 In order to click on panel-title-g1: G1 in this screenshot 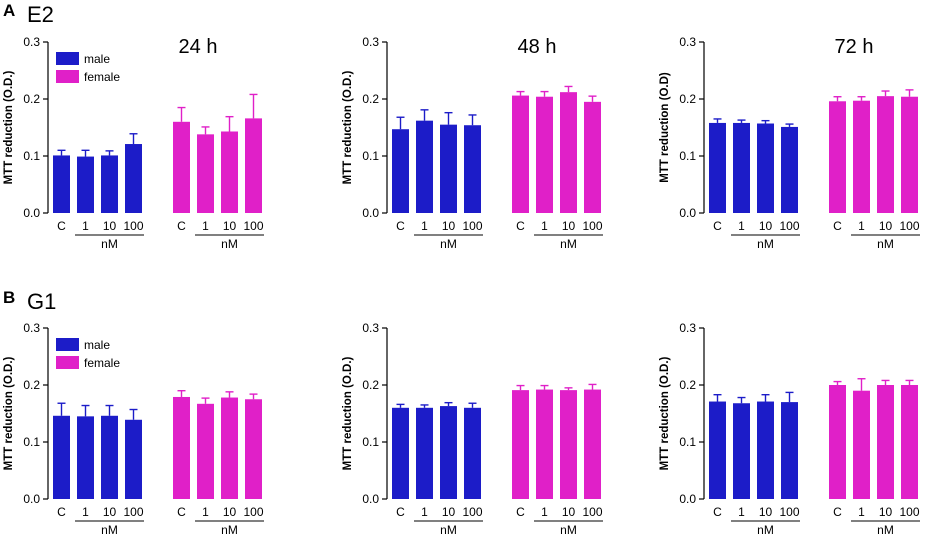, I will do `click(41, 301)`.